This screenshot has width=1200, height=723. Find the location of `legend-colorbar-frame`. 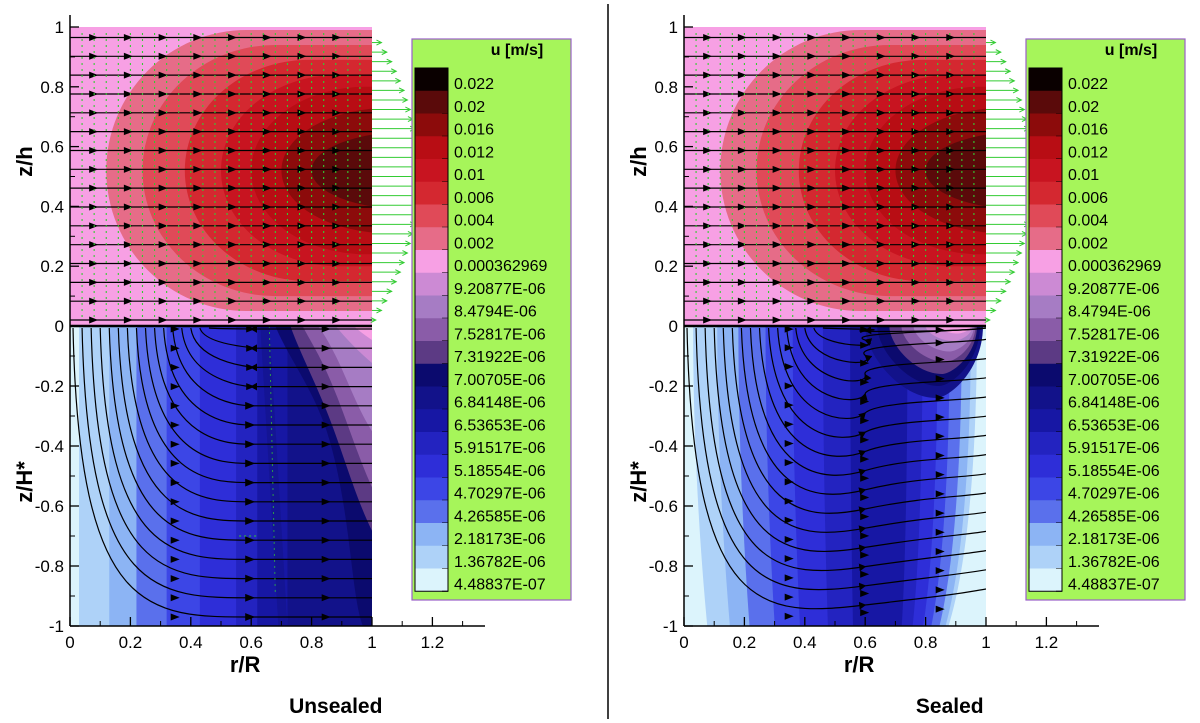

legend-colorbar-frame is located at coordinates (1045, 329).